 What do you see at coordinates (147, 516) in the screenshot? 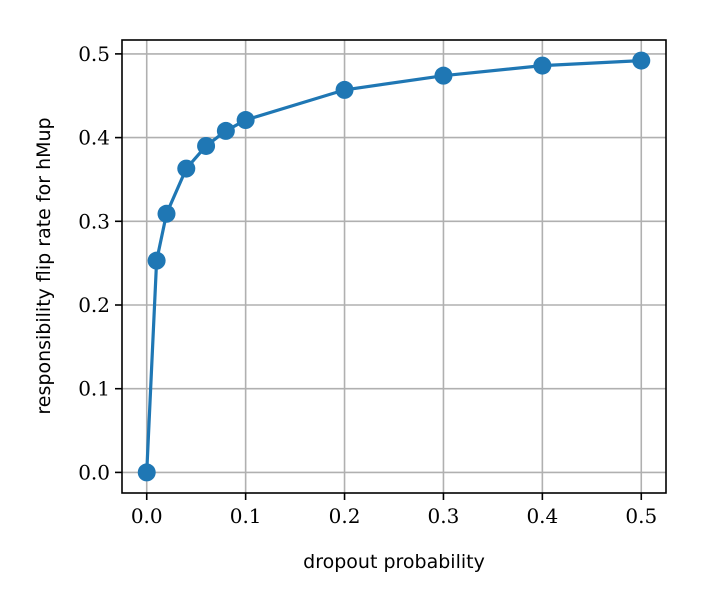
I see `x-tick-label: 0.0` at bounding box center [147, 516].